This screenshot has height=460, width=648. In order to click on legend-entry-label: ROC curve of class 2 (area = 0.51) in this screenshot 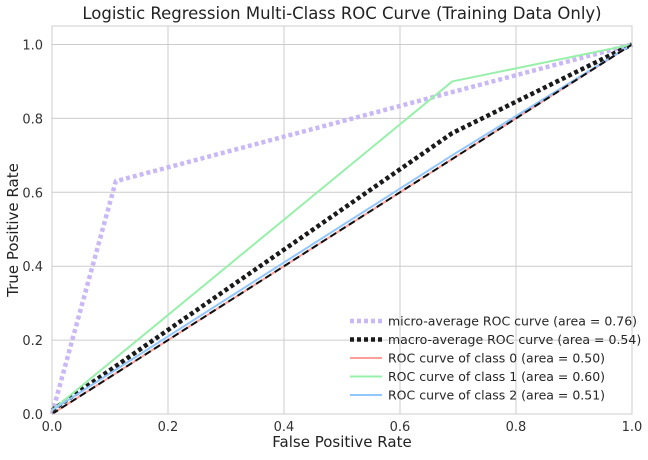, I will do `click(496, 395)`.